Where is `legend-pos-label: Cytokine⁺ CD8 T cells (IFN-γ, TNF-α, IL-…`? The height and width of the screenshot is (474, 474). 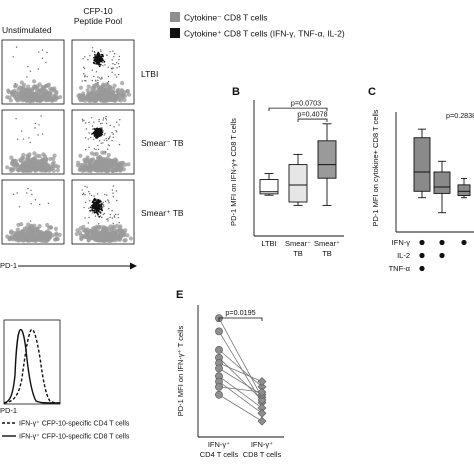 legend-pos-label: Cytokine⁺ CD8 T cells (IFN-γ, TNF-α, IL-… is located at coordinates (264, 34).